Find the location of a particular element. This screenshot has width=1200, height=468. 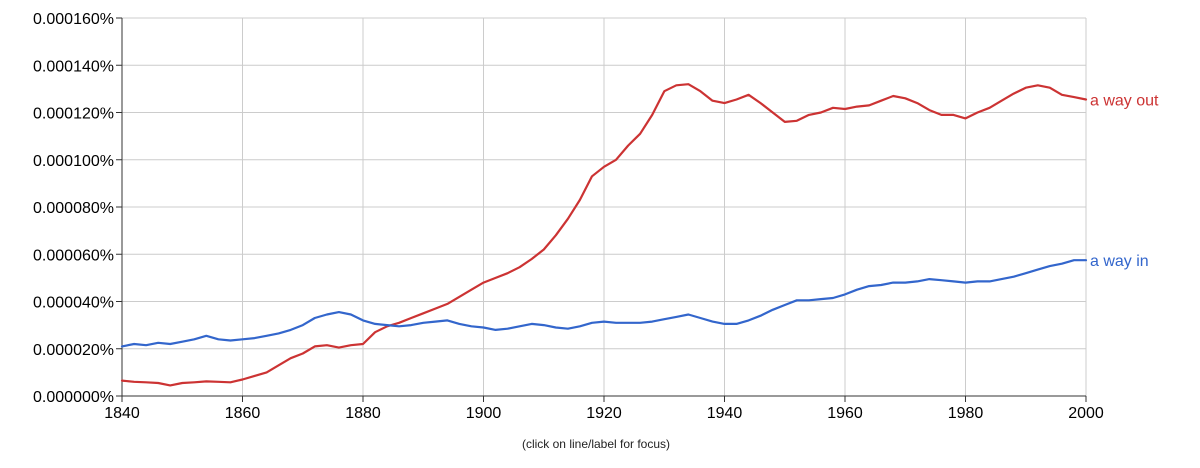

series-labels: a way out a way in is located at coordinates (1124, 182).